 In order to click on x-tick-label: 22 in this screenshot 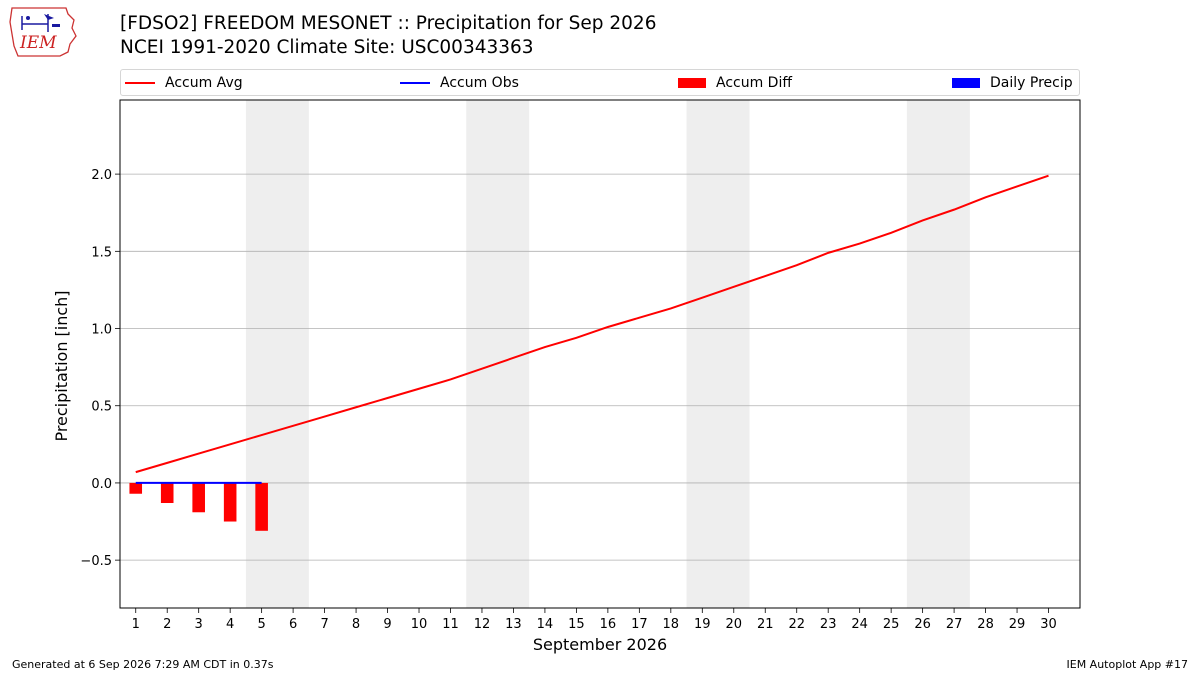, I will do `click(796, 624)`.